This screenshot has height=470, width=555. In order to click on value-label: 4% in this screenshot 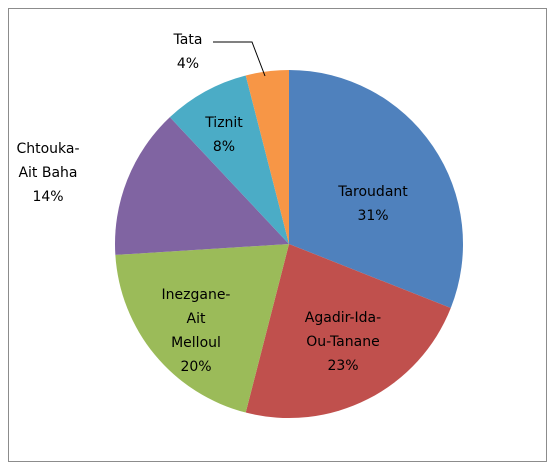, I will do `click(188, 64)`.